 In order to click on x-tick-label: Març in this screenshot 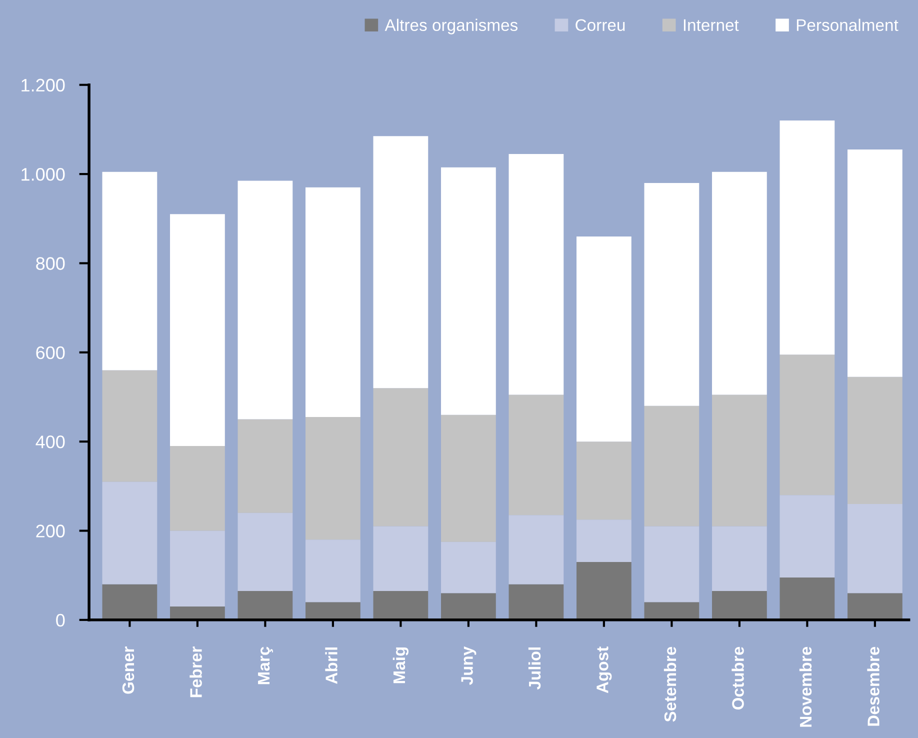, I will do `click(265, 665)`.